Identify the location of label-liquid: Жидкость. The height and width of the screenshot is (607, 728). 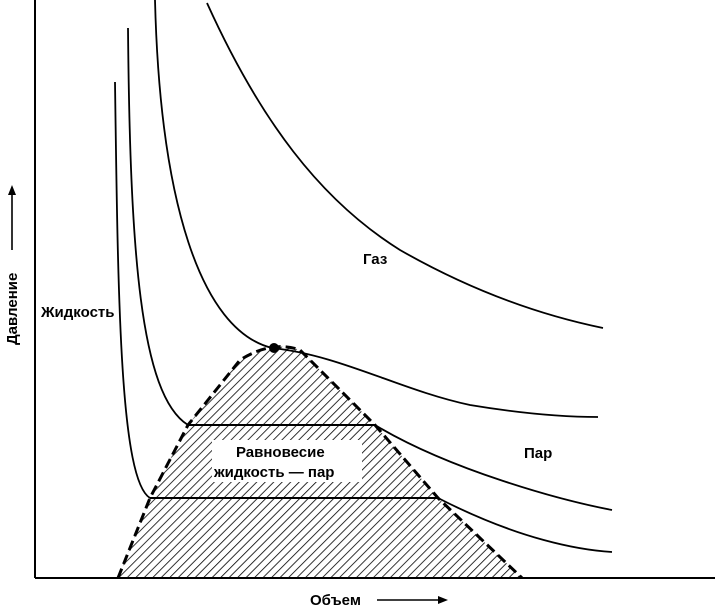
(77, 312).